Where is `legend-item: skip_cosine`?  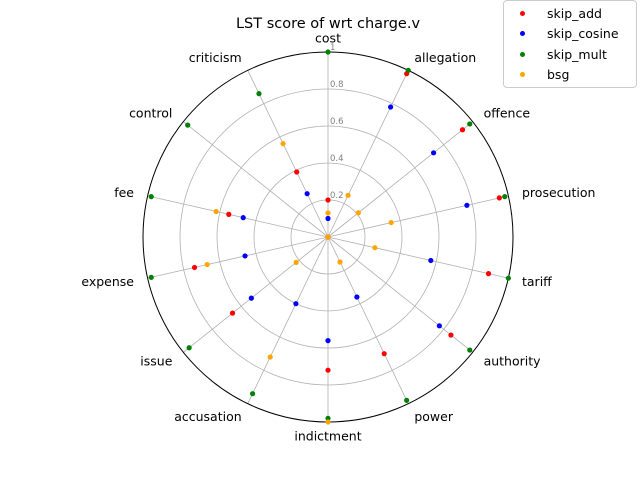 legend-item: skip_cosine is located at coordinates (570, 34).